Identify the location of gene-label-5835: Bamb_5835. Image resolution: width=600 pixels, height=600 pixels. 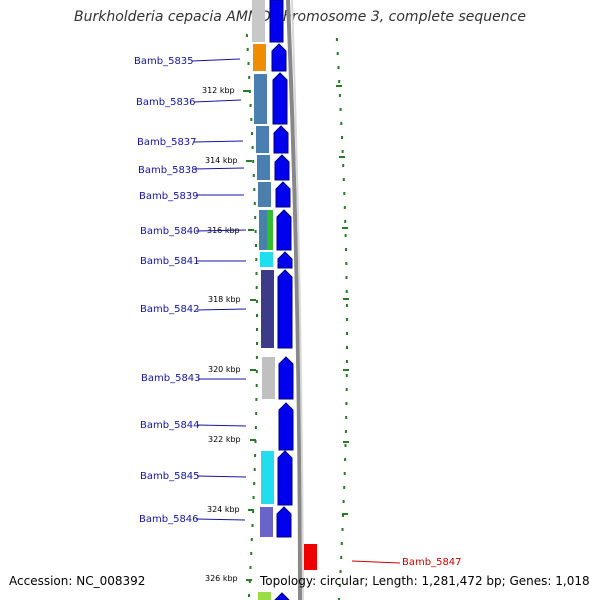
(164, 61).